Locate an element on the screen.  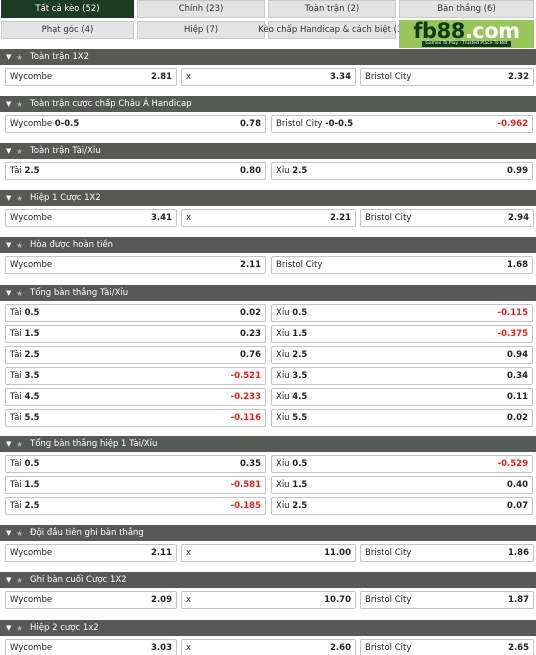
selection-name: Wycombe is located at coordinates (31, 218).